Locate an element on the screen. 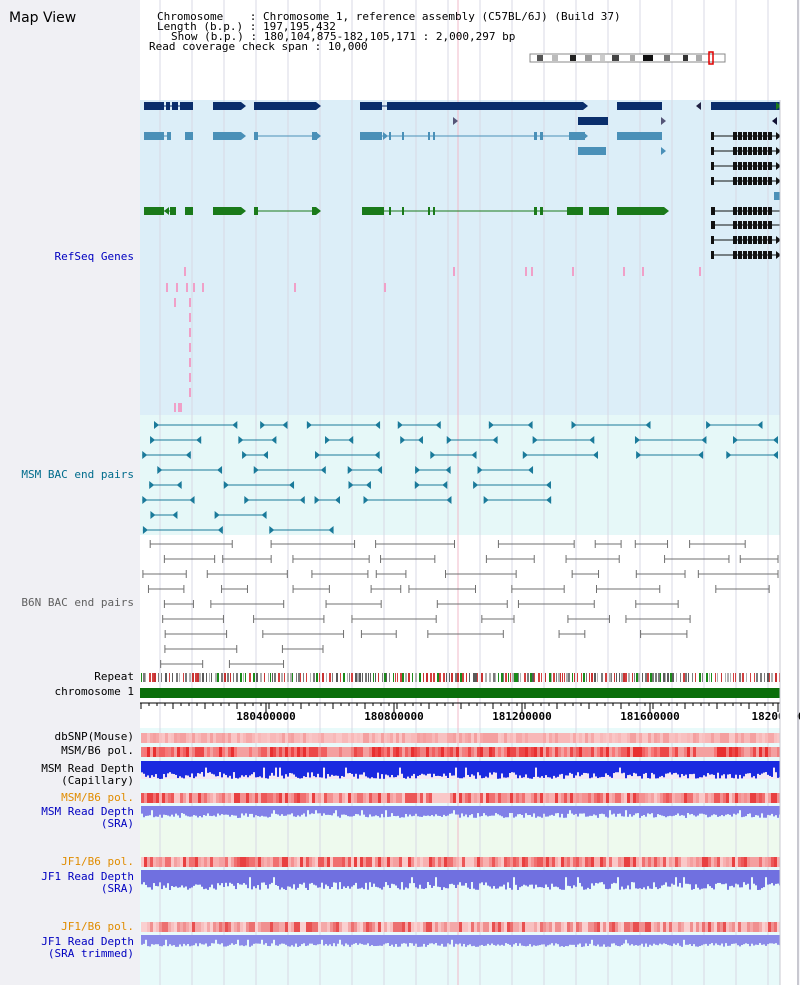 This screenshot has height=985, width=800. track-label-msm-b6-pol: MSM/B6 pol. is located at coordinates (97, 750).